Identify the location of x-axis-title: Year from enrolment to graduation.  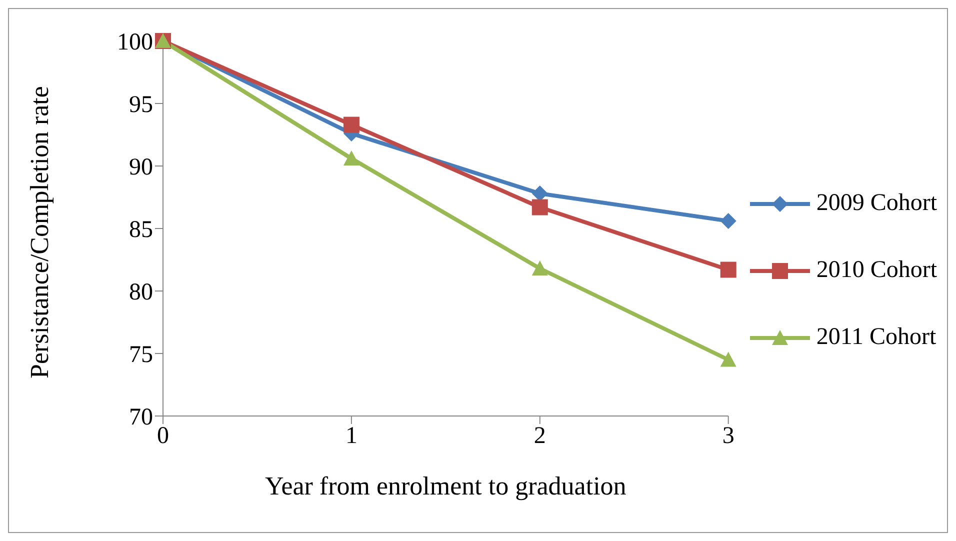
(445, 485).